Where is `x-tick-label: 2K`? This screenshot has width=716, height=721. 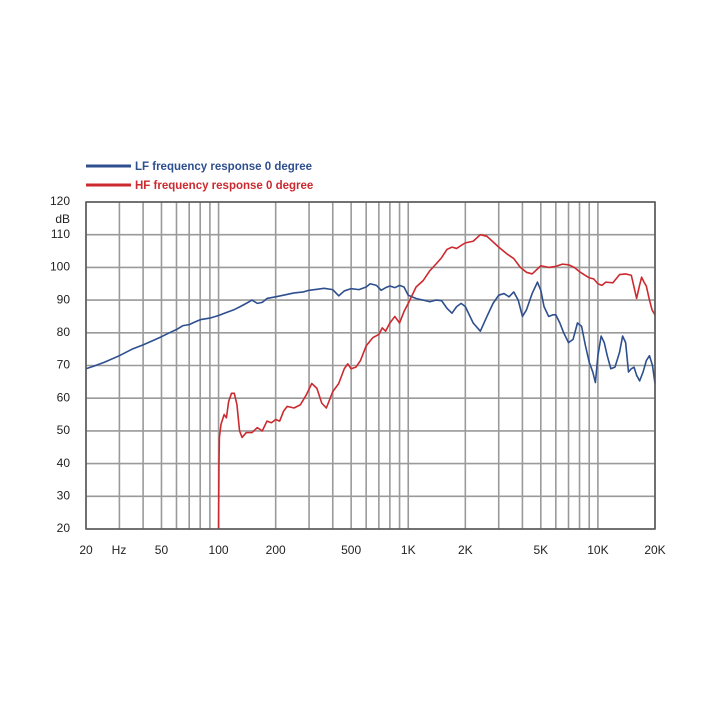 x-tick-label: 2K is located at coordinates (465, 550).